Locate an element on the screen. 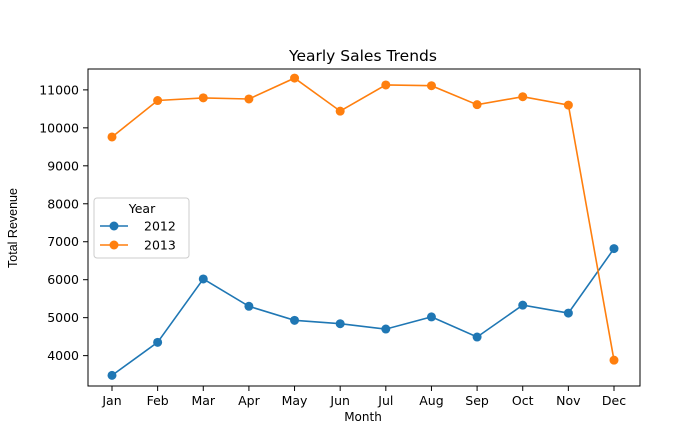 The height and width of the screenshot is (447, 686). x-axis-label: Month is located at coordinates (363, 417).